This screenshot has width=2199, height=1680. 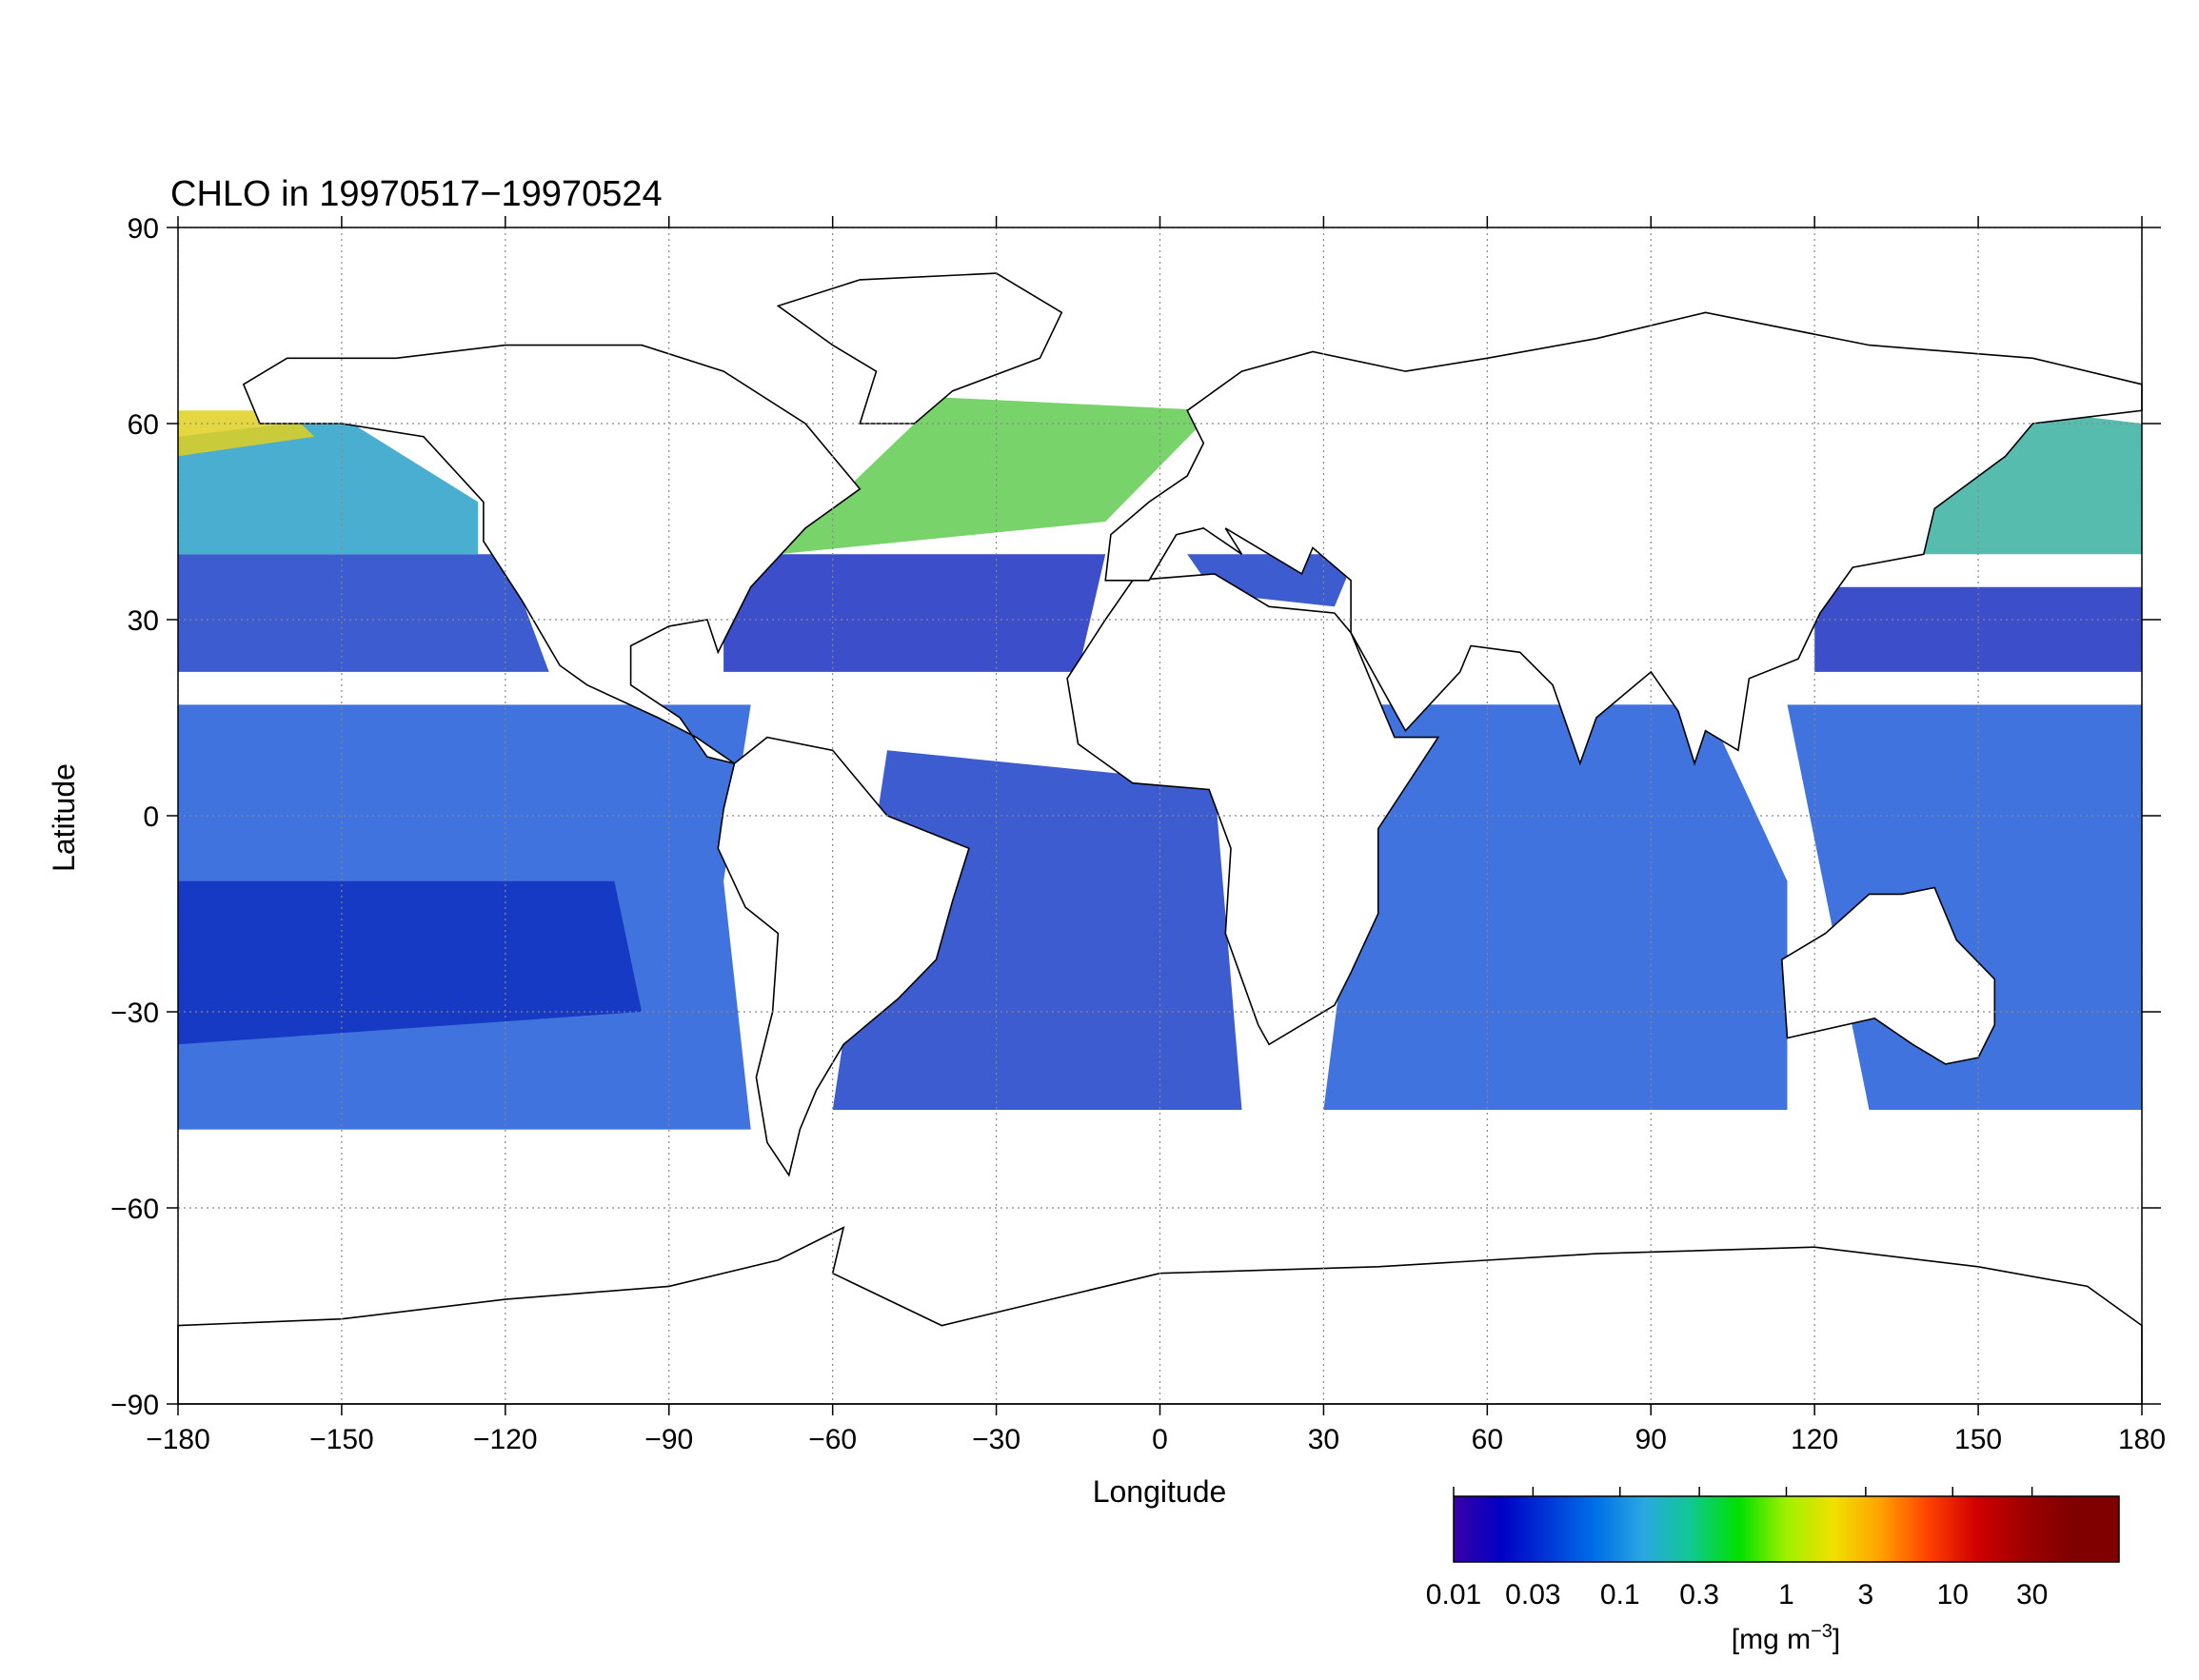 I want to click on x-tick-label: 30, so click(x=1323, y=1440).